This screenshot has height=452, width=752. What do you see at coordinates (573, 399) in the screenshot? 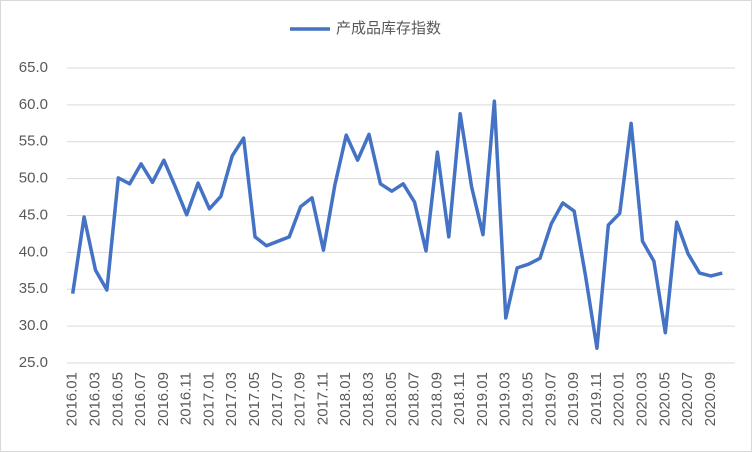
I see `x-tick-label: 2019.09` at bounding box center [573, 399].